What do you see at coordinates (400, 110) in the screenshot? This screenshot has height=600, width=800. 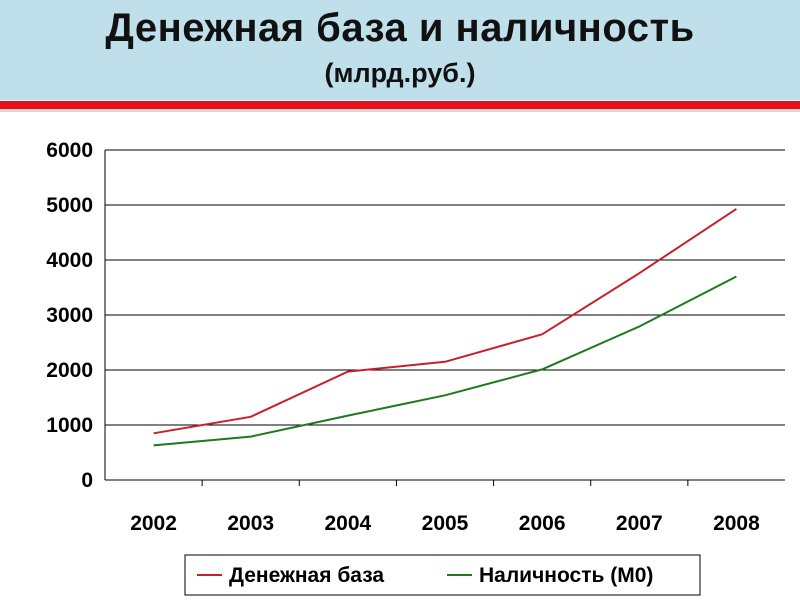 I see `divider-shadow` at bounding box center [400, 110].